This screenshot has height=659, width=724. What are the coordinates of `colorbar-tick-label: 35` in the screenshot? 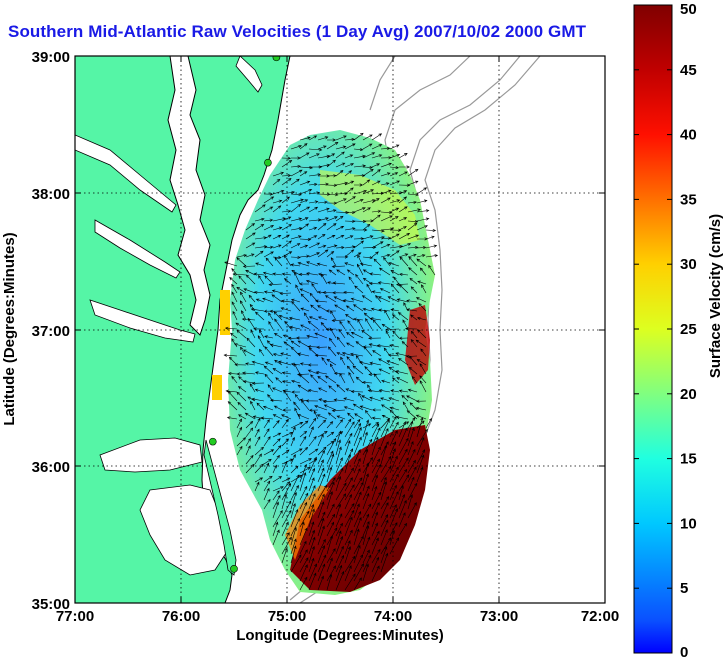 It's located at (688, 199).